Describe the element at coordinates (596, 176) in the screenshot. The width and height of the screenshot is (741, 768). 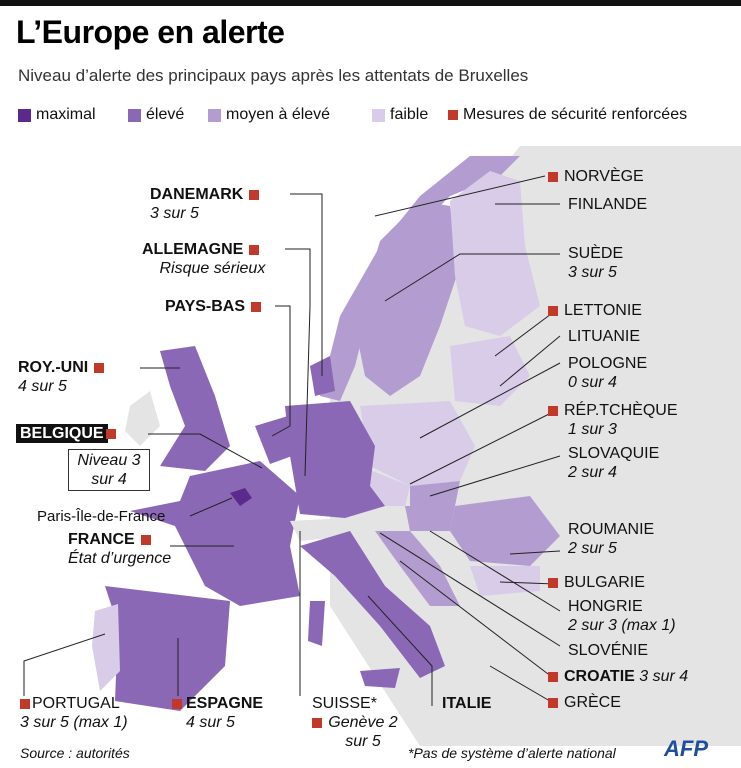
I see `country-label: NORVÈGE` at that location.